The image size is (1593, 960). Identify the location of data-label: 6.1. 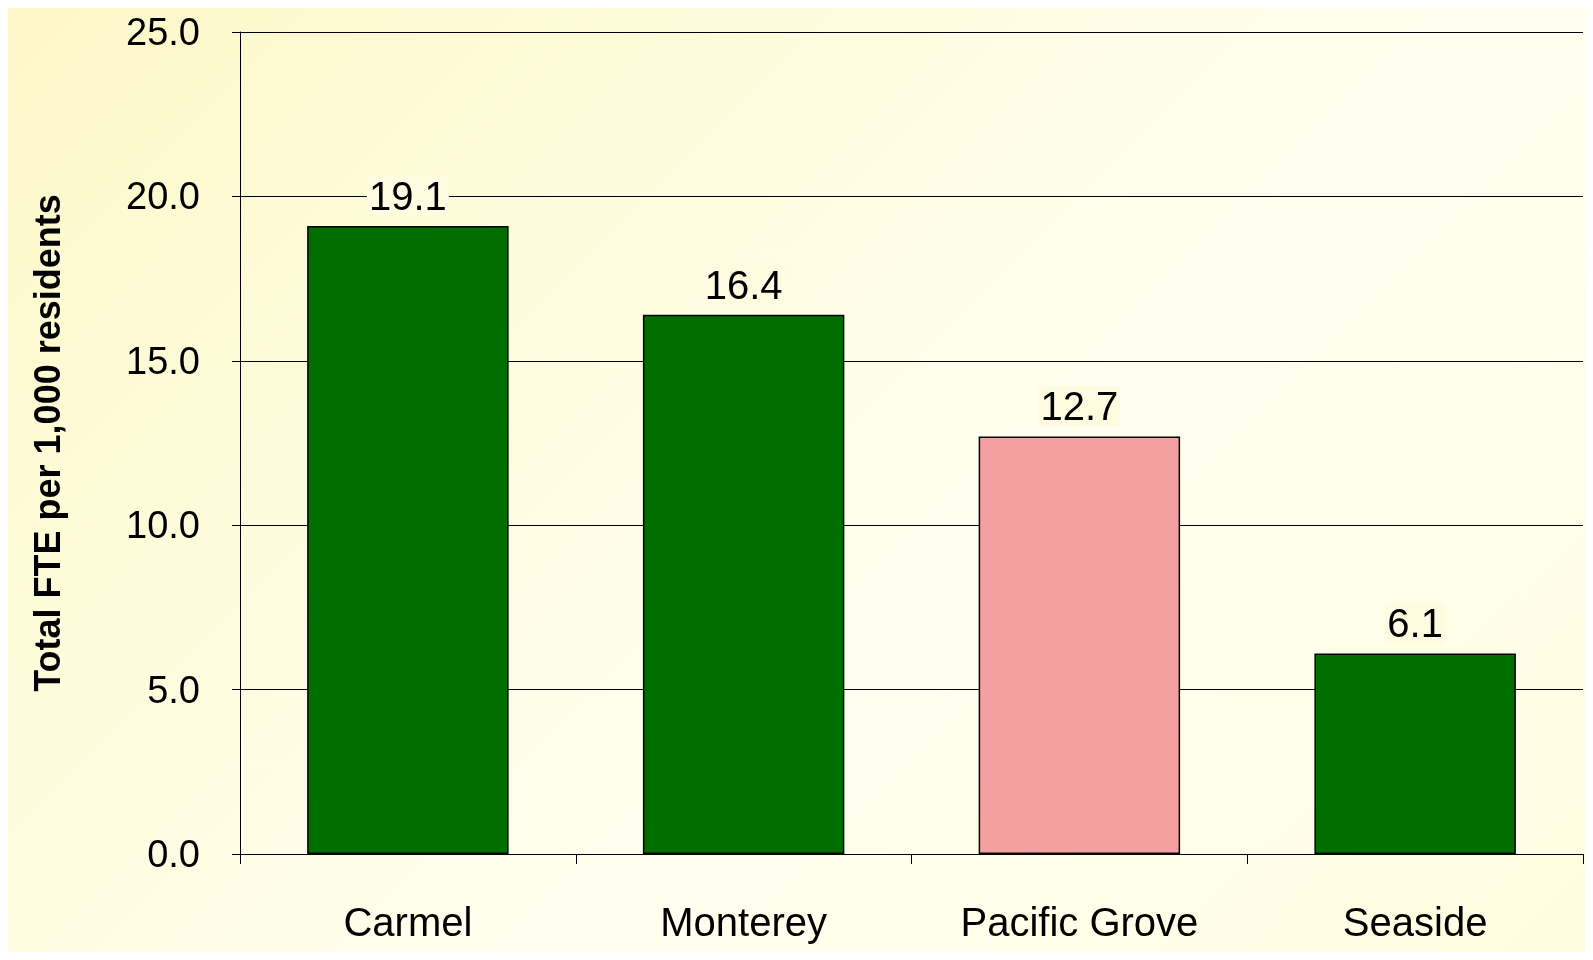
(1415, 623).